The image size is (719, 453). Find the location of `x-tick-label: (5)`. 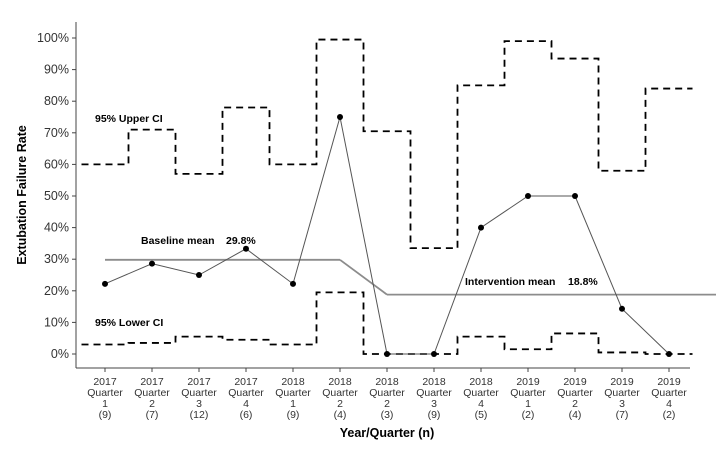

x-tick-label: (5) is located at coordinates (481, 415).